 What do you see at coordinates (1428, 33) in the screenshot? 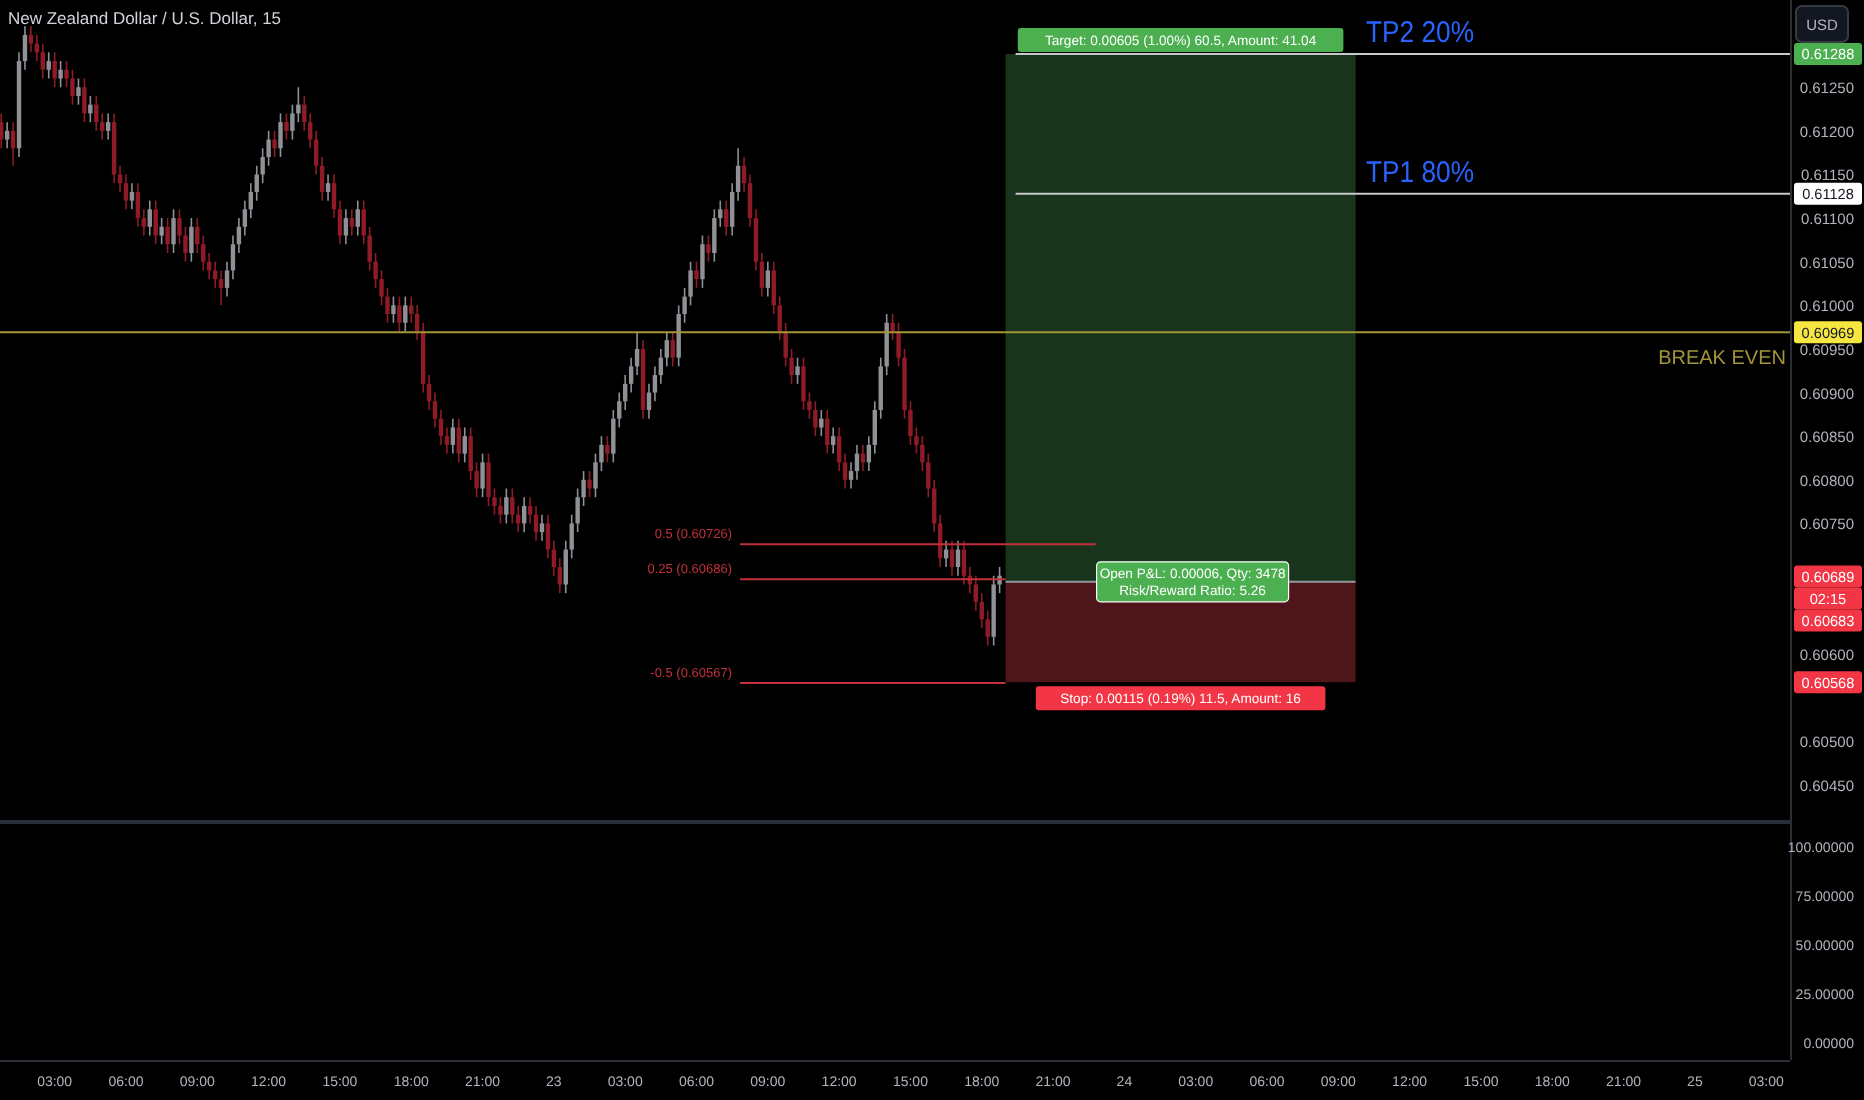
I see `ref-line-label: TP2 20%` at bounding box center [1428, 33].